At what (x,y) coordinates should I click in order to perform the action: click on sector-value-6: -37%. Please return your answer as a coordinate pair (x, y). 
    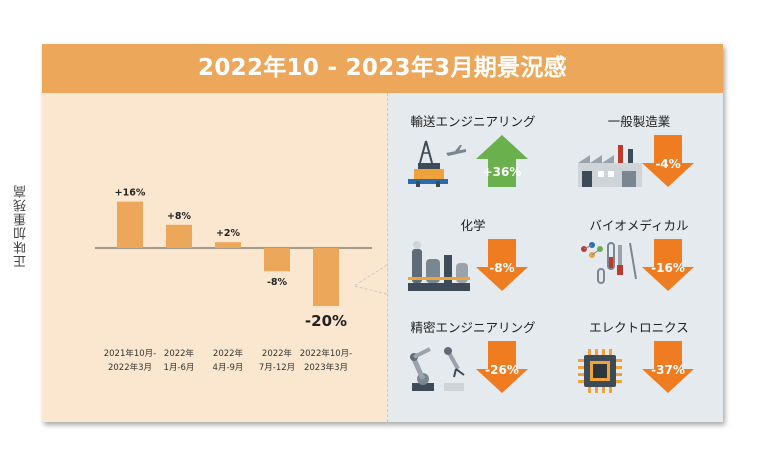
    Looking at the image, I should click on (668, 370).